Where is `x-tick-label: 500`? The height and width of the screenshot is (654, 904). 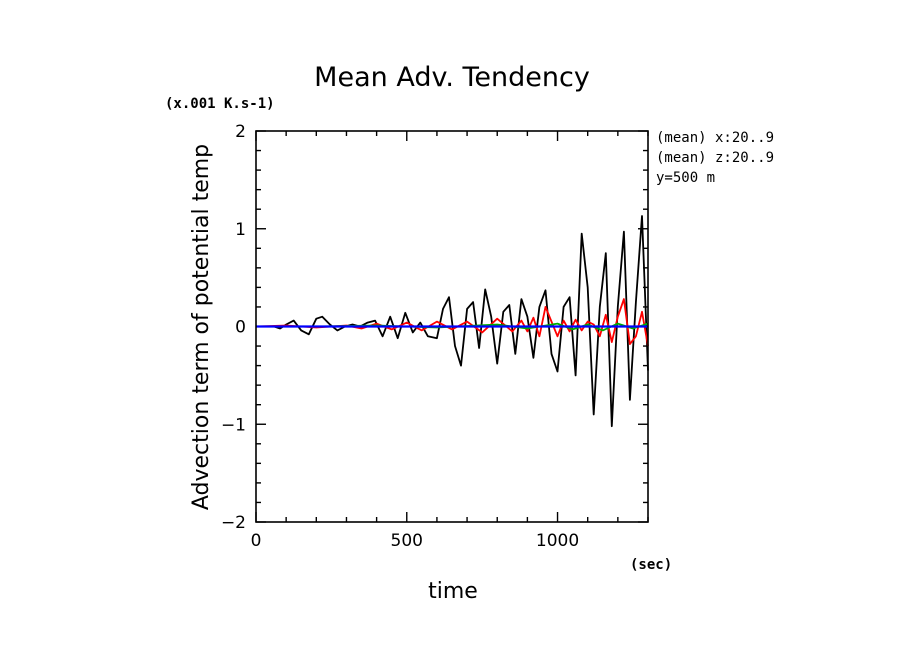
x-tick-label: 500 is located at coordinates (407, 541).